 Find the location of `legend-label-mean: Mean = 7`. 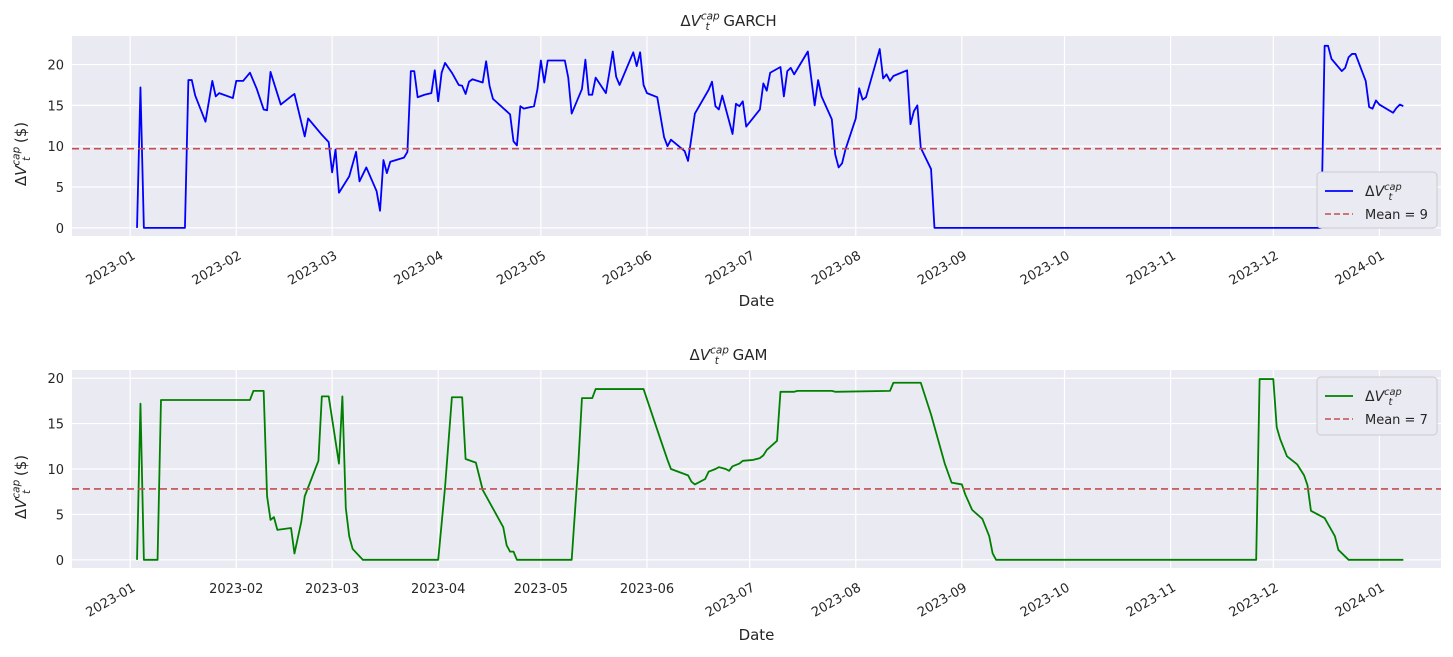

legend-label-mean: Mean = 7 is located at coordinates (1396, 420).